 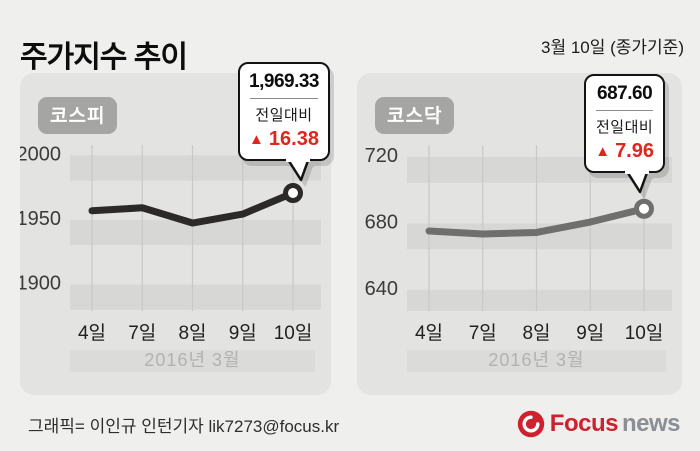 I want to click on y-axis-tick-label: 720, so click(x=381, y=156).